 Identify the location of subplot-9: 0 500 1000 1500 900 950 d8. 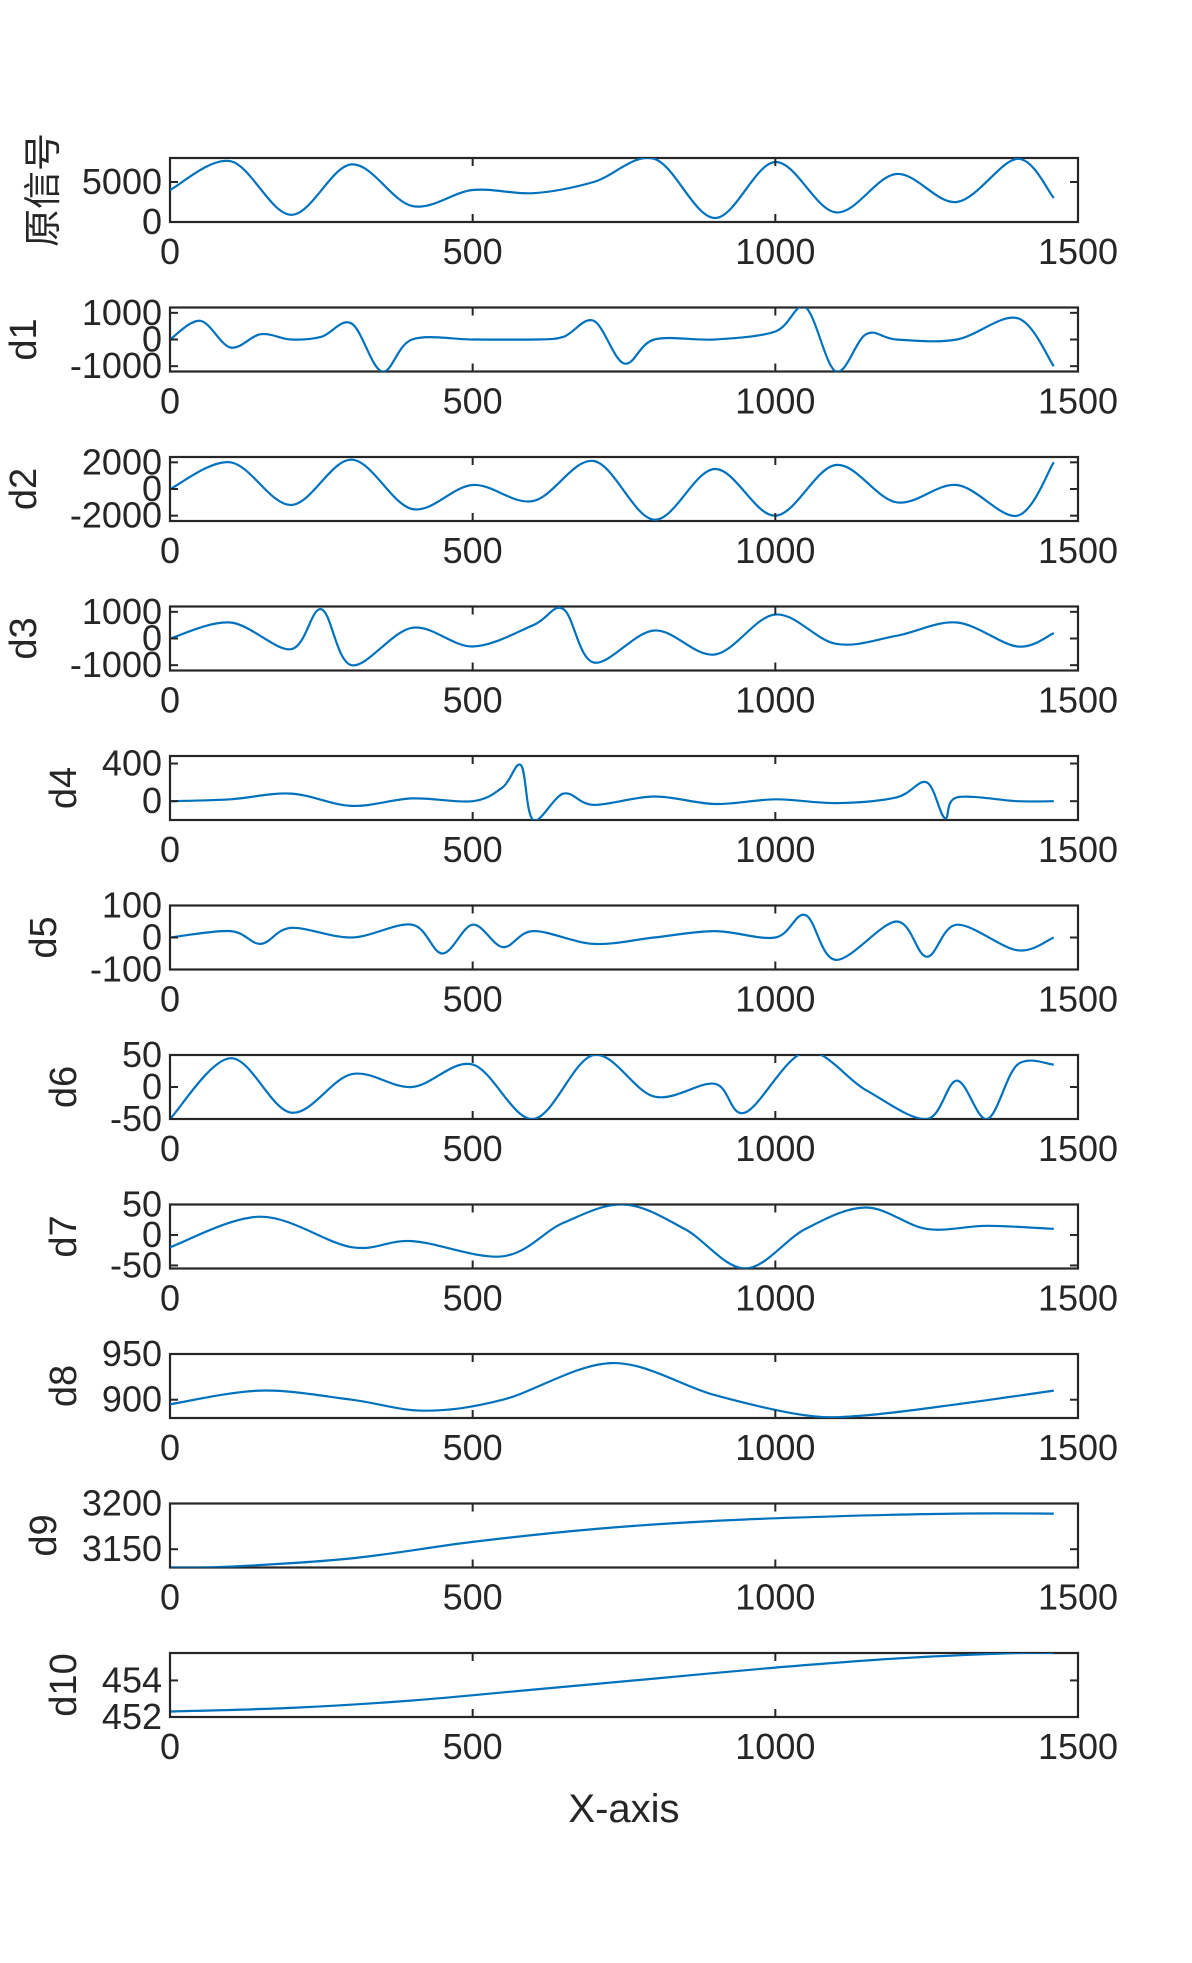
(580, 1400).